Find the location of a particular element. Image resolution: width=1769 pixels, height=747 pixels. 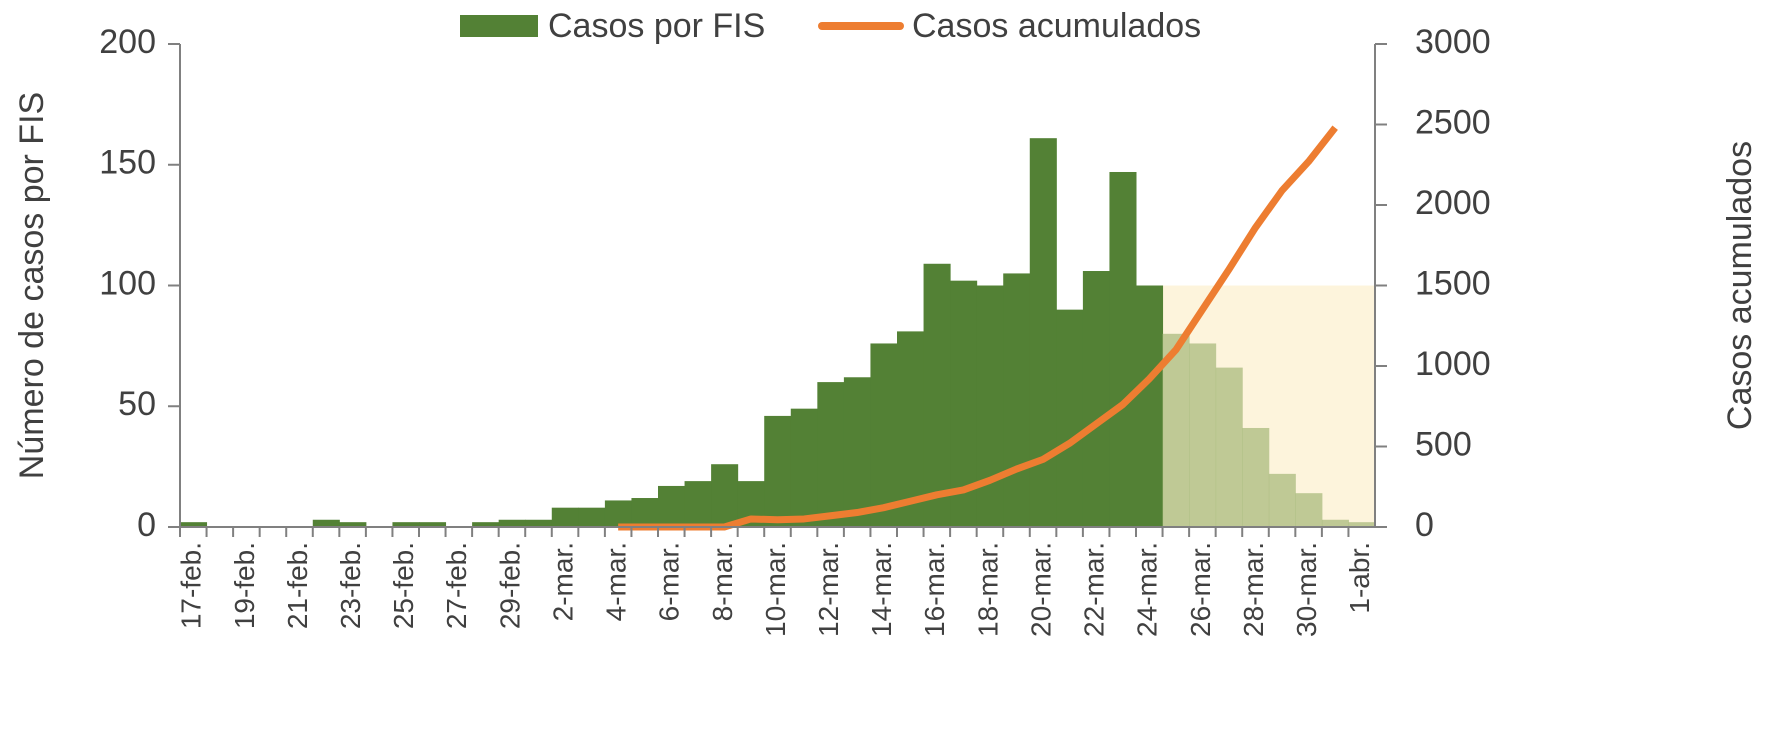

x-tick-label: 29-feb. is located at coordinates (509, 585).